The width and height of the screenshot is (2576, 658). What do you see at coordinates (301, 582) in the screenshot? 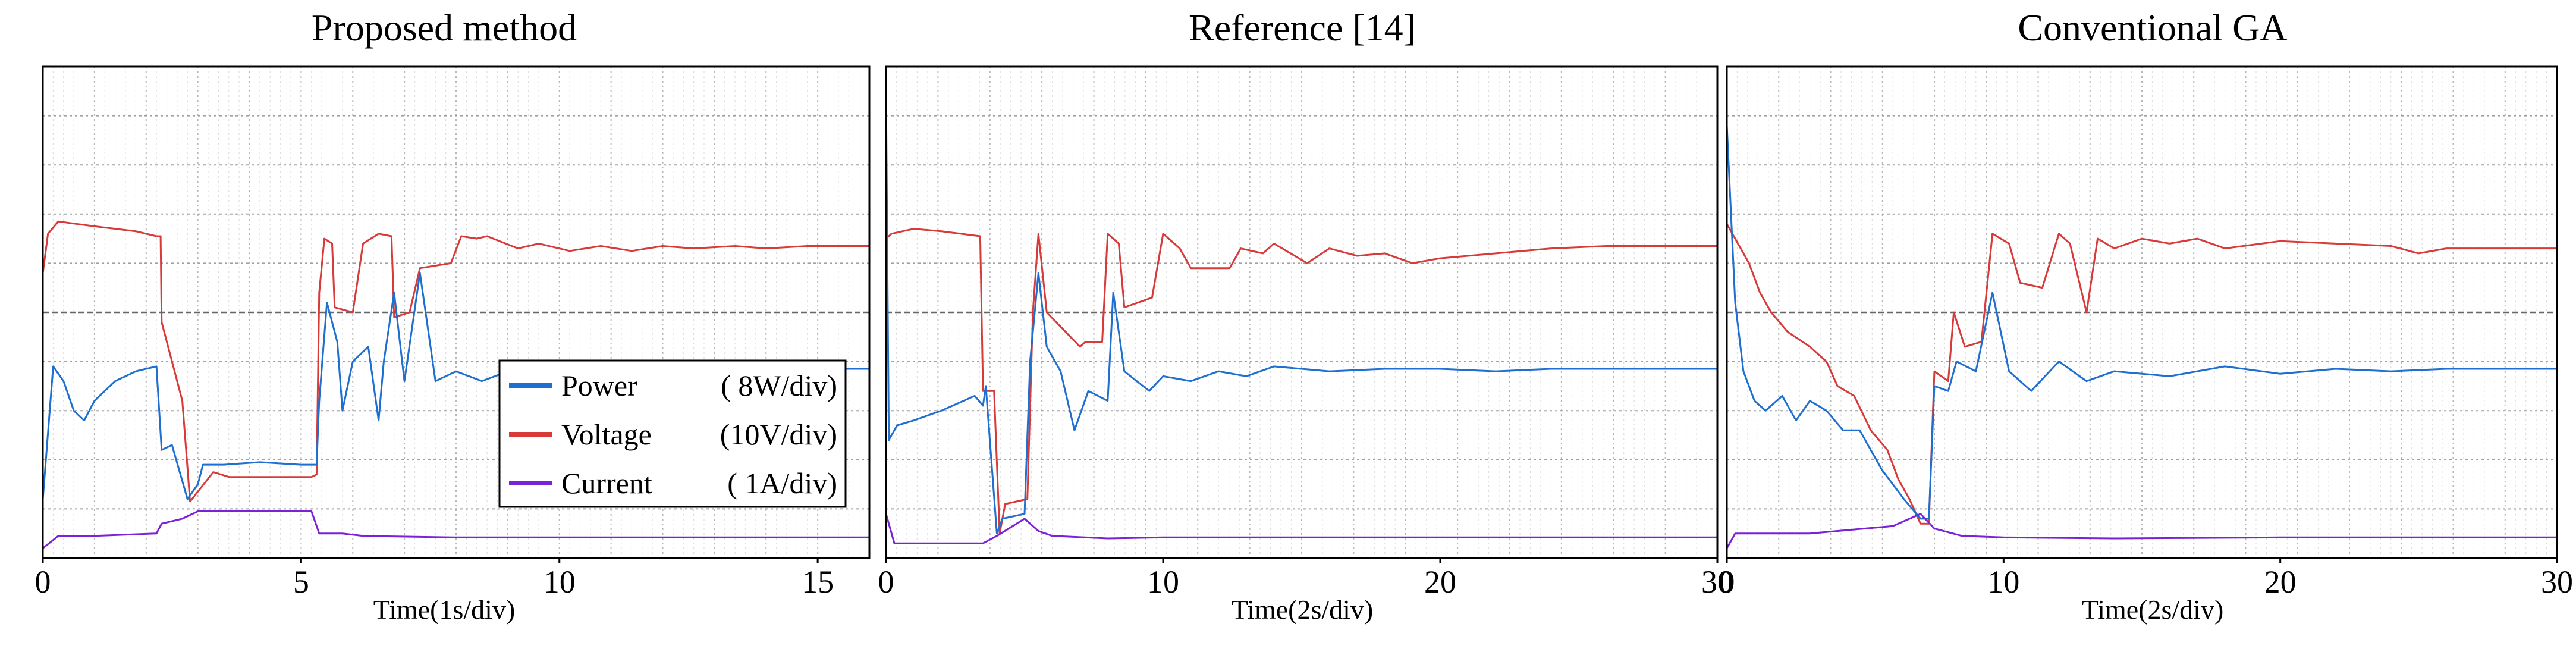
I see `x-tick-label: 5` at bounding box center [301, 582].